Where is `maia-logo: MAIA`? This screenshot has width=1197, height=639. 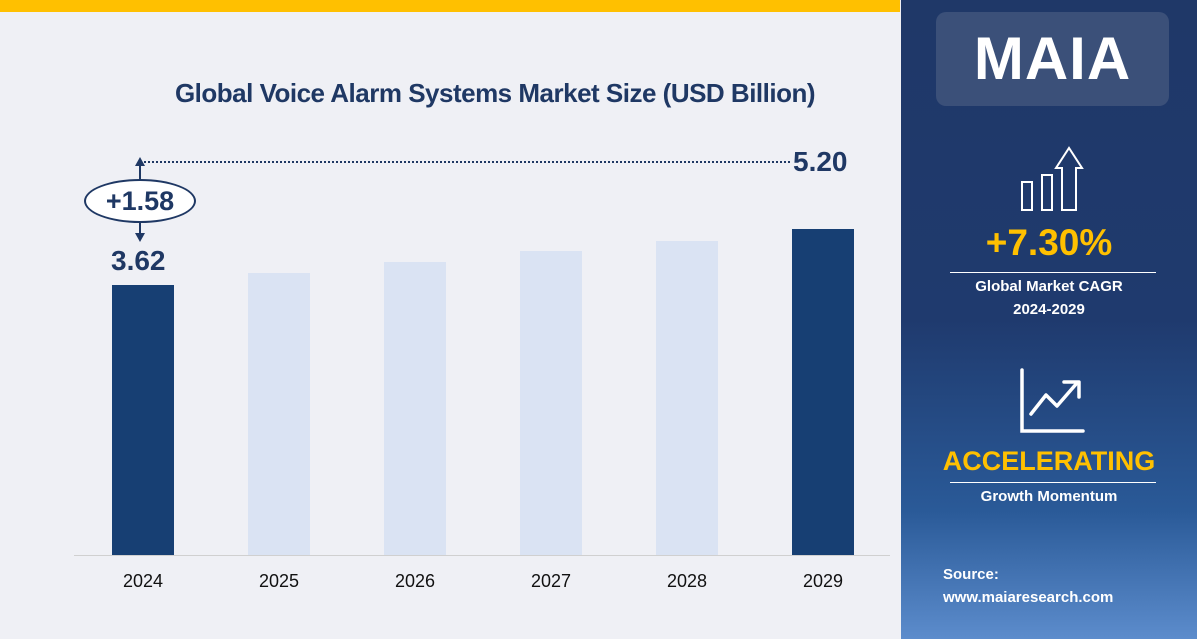 maia-logo: MAIA is located at coordinates (1052, 59).